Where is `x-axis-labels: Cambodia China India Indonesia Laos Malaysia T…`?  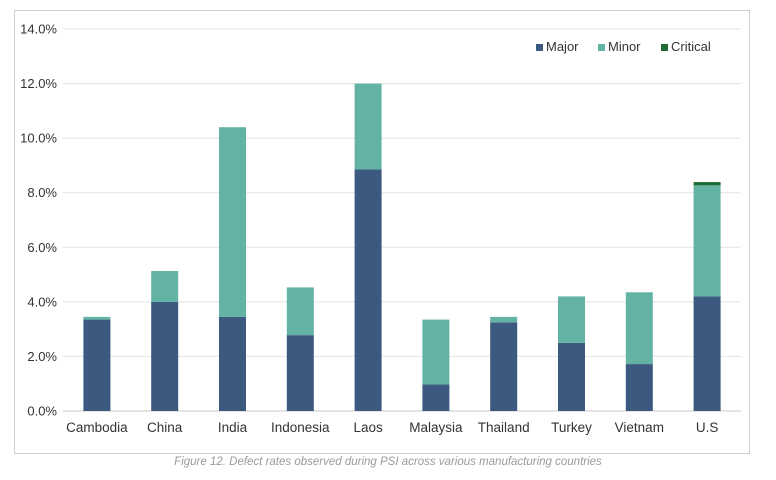
x-axis-labels: Cambodia China India Indonesia Laos Malaysia T… is located at coordinates (392, 427).